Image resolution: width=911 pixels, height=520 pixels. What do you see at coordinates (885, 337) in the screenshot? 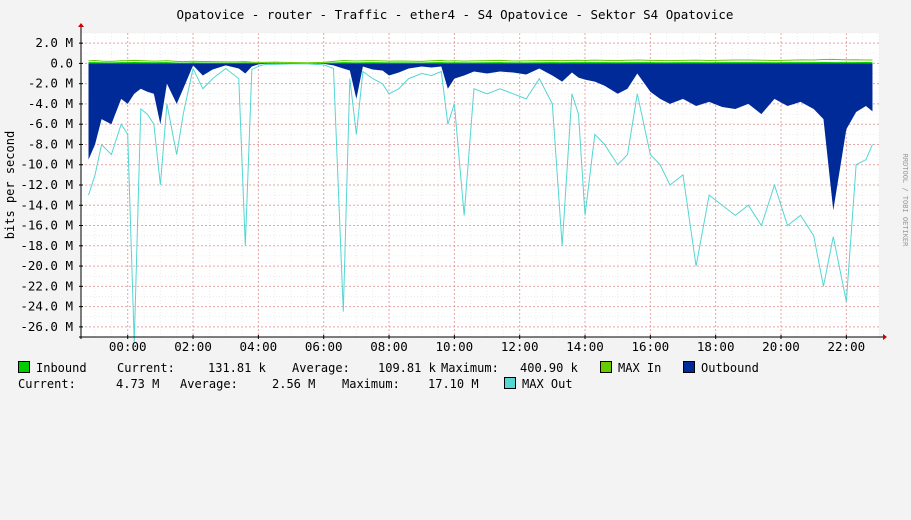
I see `x-axis-arrow` at bounding box center [885, 337].